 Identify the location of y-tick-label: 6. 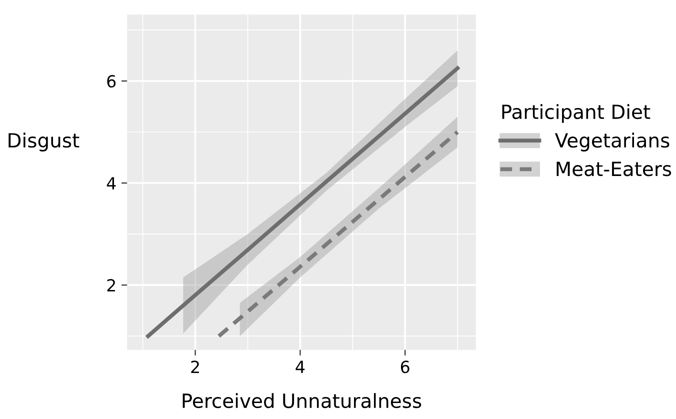
(111, 81).